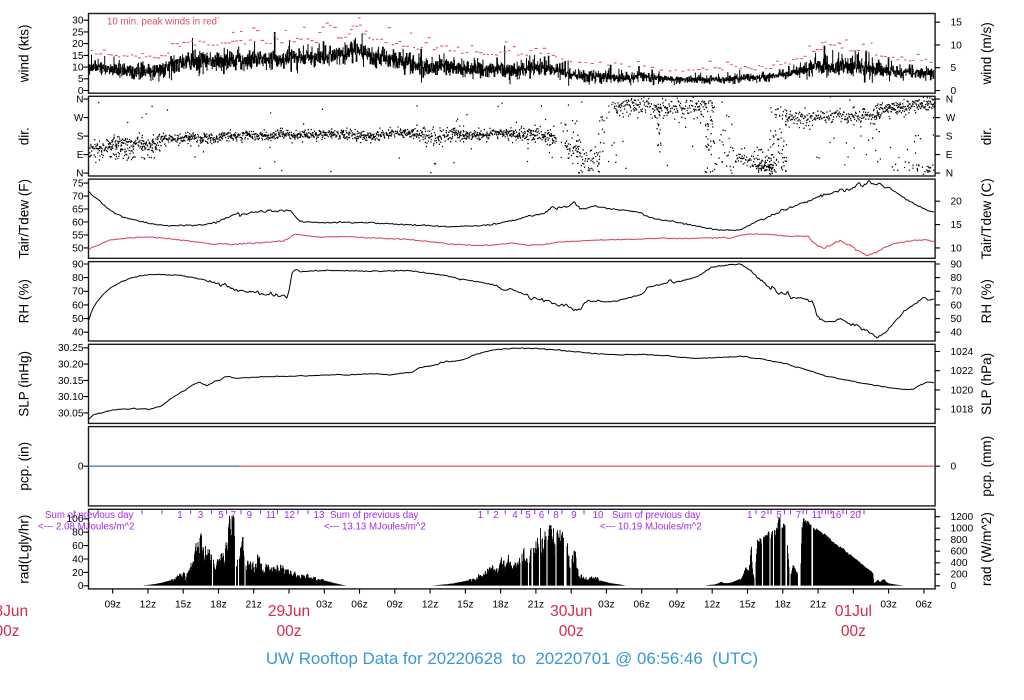 This screenshot has width=1024, height=700. I want to click on svg-text: SLP (inHg), so click(24, 384).